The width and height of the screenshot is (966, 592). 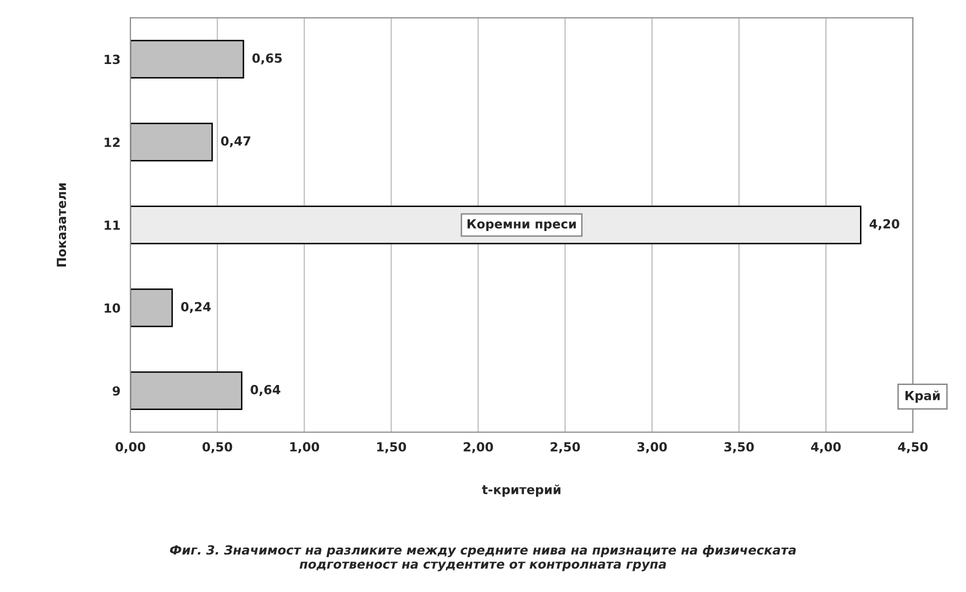 What do you see at coordinates (217, 448) in the screenshot?
I see `x-tick-label: 0,50` at bounding box center [217, 448].